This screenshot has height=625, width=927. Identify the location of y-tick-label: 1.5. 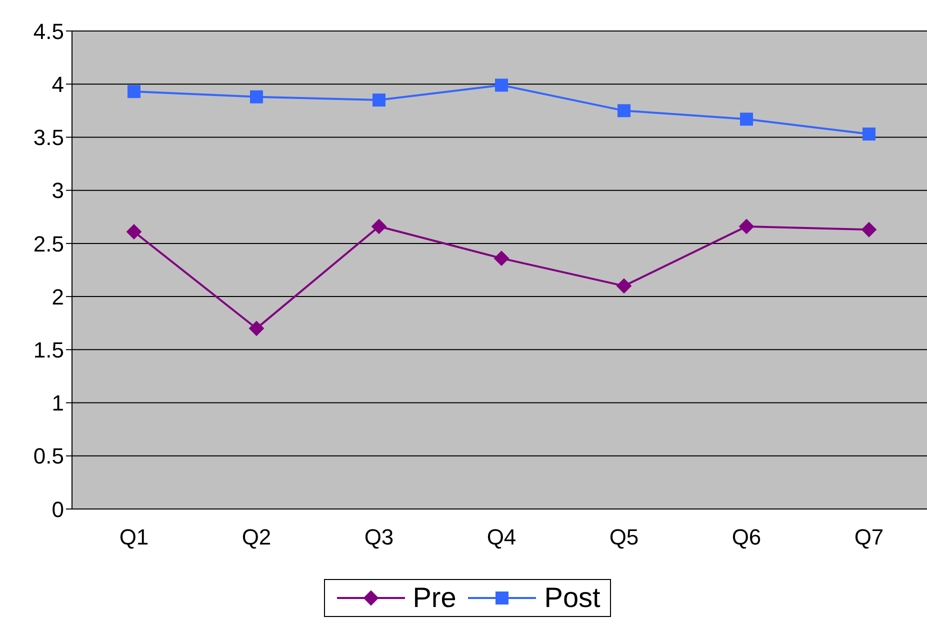
(48, 349).